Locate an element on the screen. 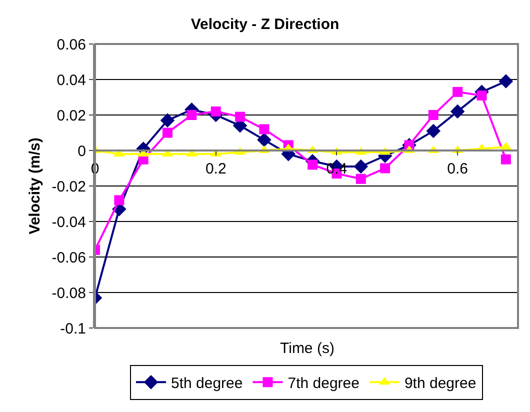 This screenshot has height=412, width=530. y-tick-label: -0.04 is located at coordinates (69, 222).